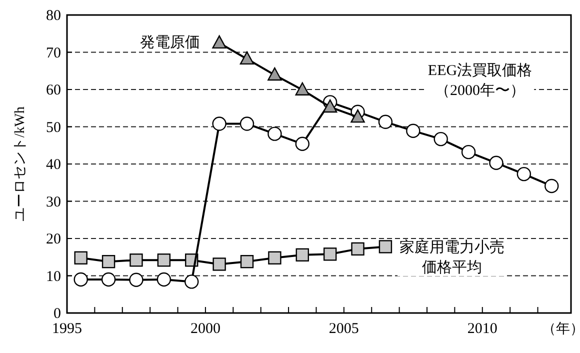  I want to click on y-tick-label: 40, so click(53, 165).